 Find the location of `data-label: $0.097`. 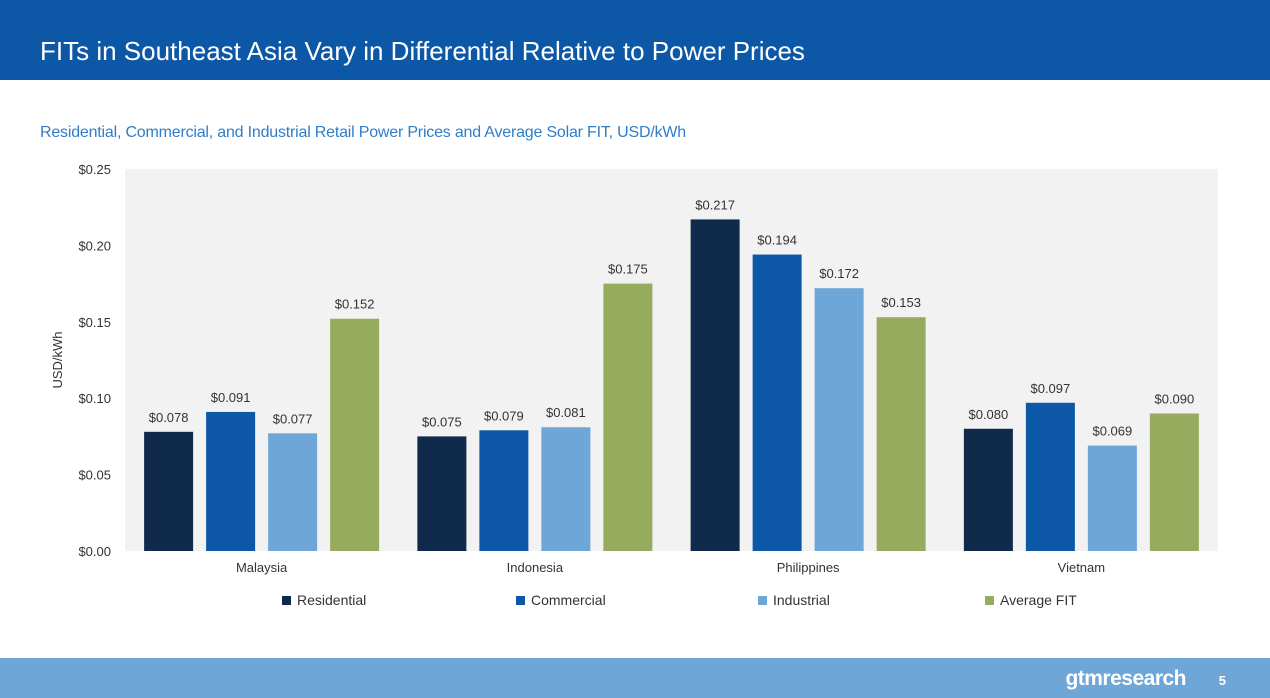

data-label: $0.097 is located at coordinates (1050, 388).